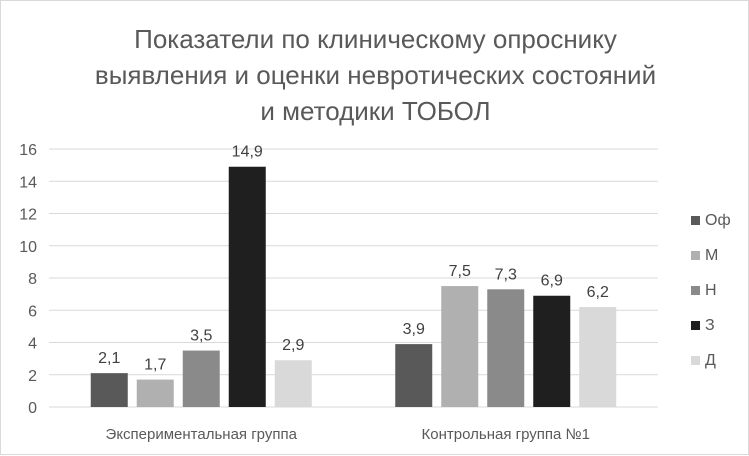 The width and height of the screenshot is (749, 456). Describe the element at coordinates (375, 39) in the screenshot. I see `chart-title-line-1: Показатели по клиническому опроснику` at that location.